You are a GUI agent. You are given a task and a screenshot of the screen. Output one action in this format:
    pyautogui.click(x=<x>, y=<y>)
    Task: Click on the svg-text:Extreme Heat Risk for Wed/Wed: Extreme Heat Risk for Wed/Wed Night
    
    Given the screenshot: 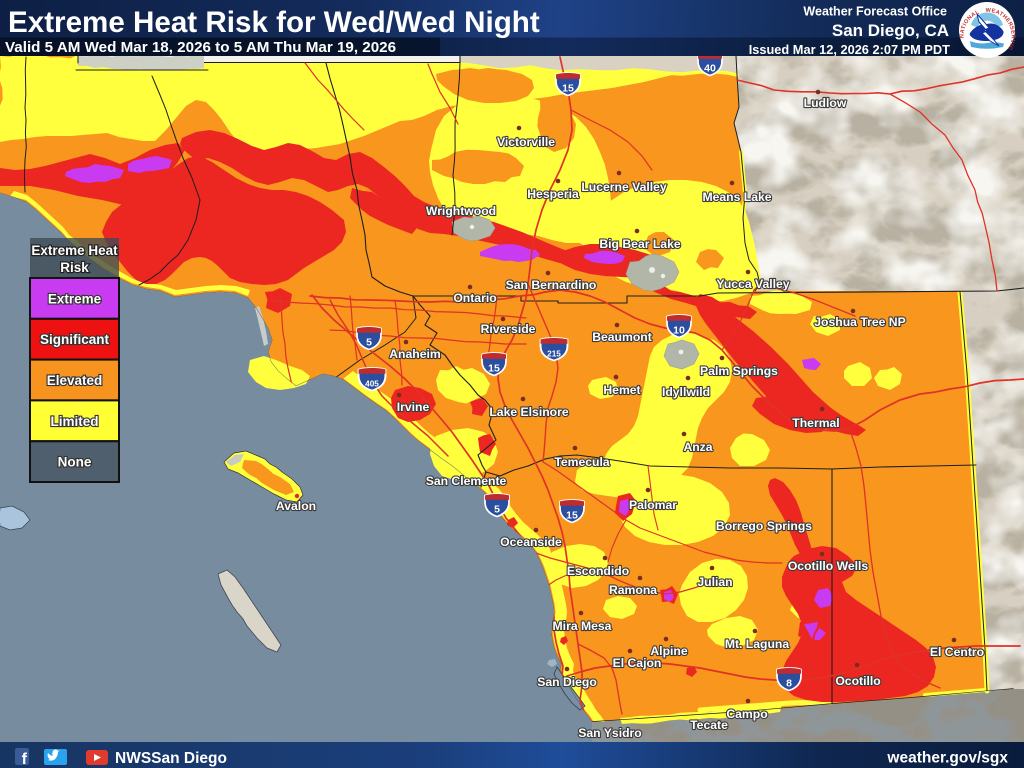 What is the action you would take?
    pyautogui.click(x=274, y=22)
    